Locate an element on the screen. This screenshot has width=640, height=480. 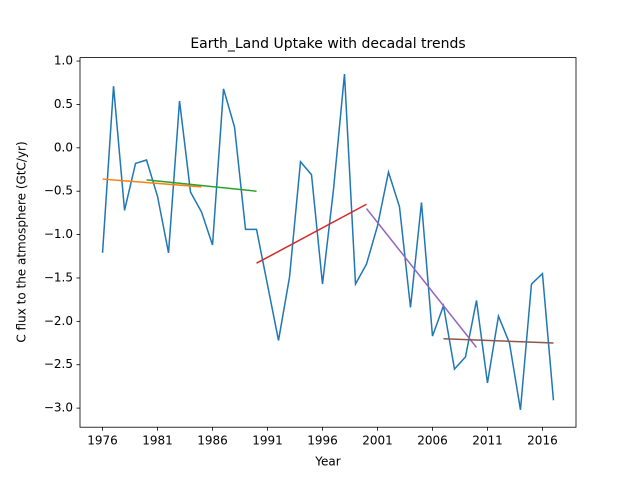
x-tick-label: 1976 is located at coordinates (102, 441).